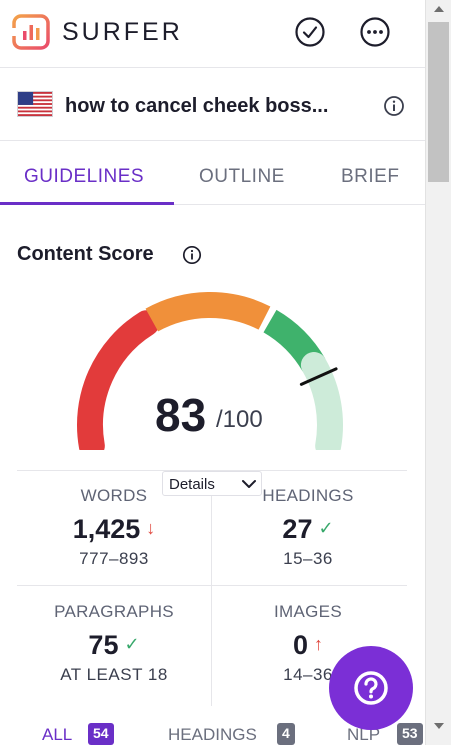 Image resolution: width=451 pixels, height=745 pixels. What do you see at coordinates (370, 176) in the screenshot?
I see `tab-brief: BRIEF` at bounding box center [370, 176].